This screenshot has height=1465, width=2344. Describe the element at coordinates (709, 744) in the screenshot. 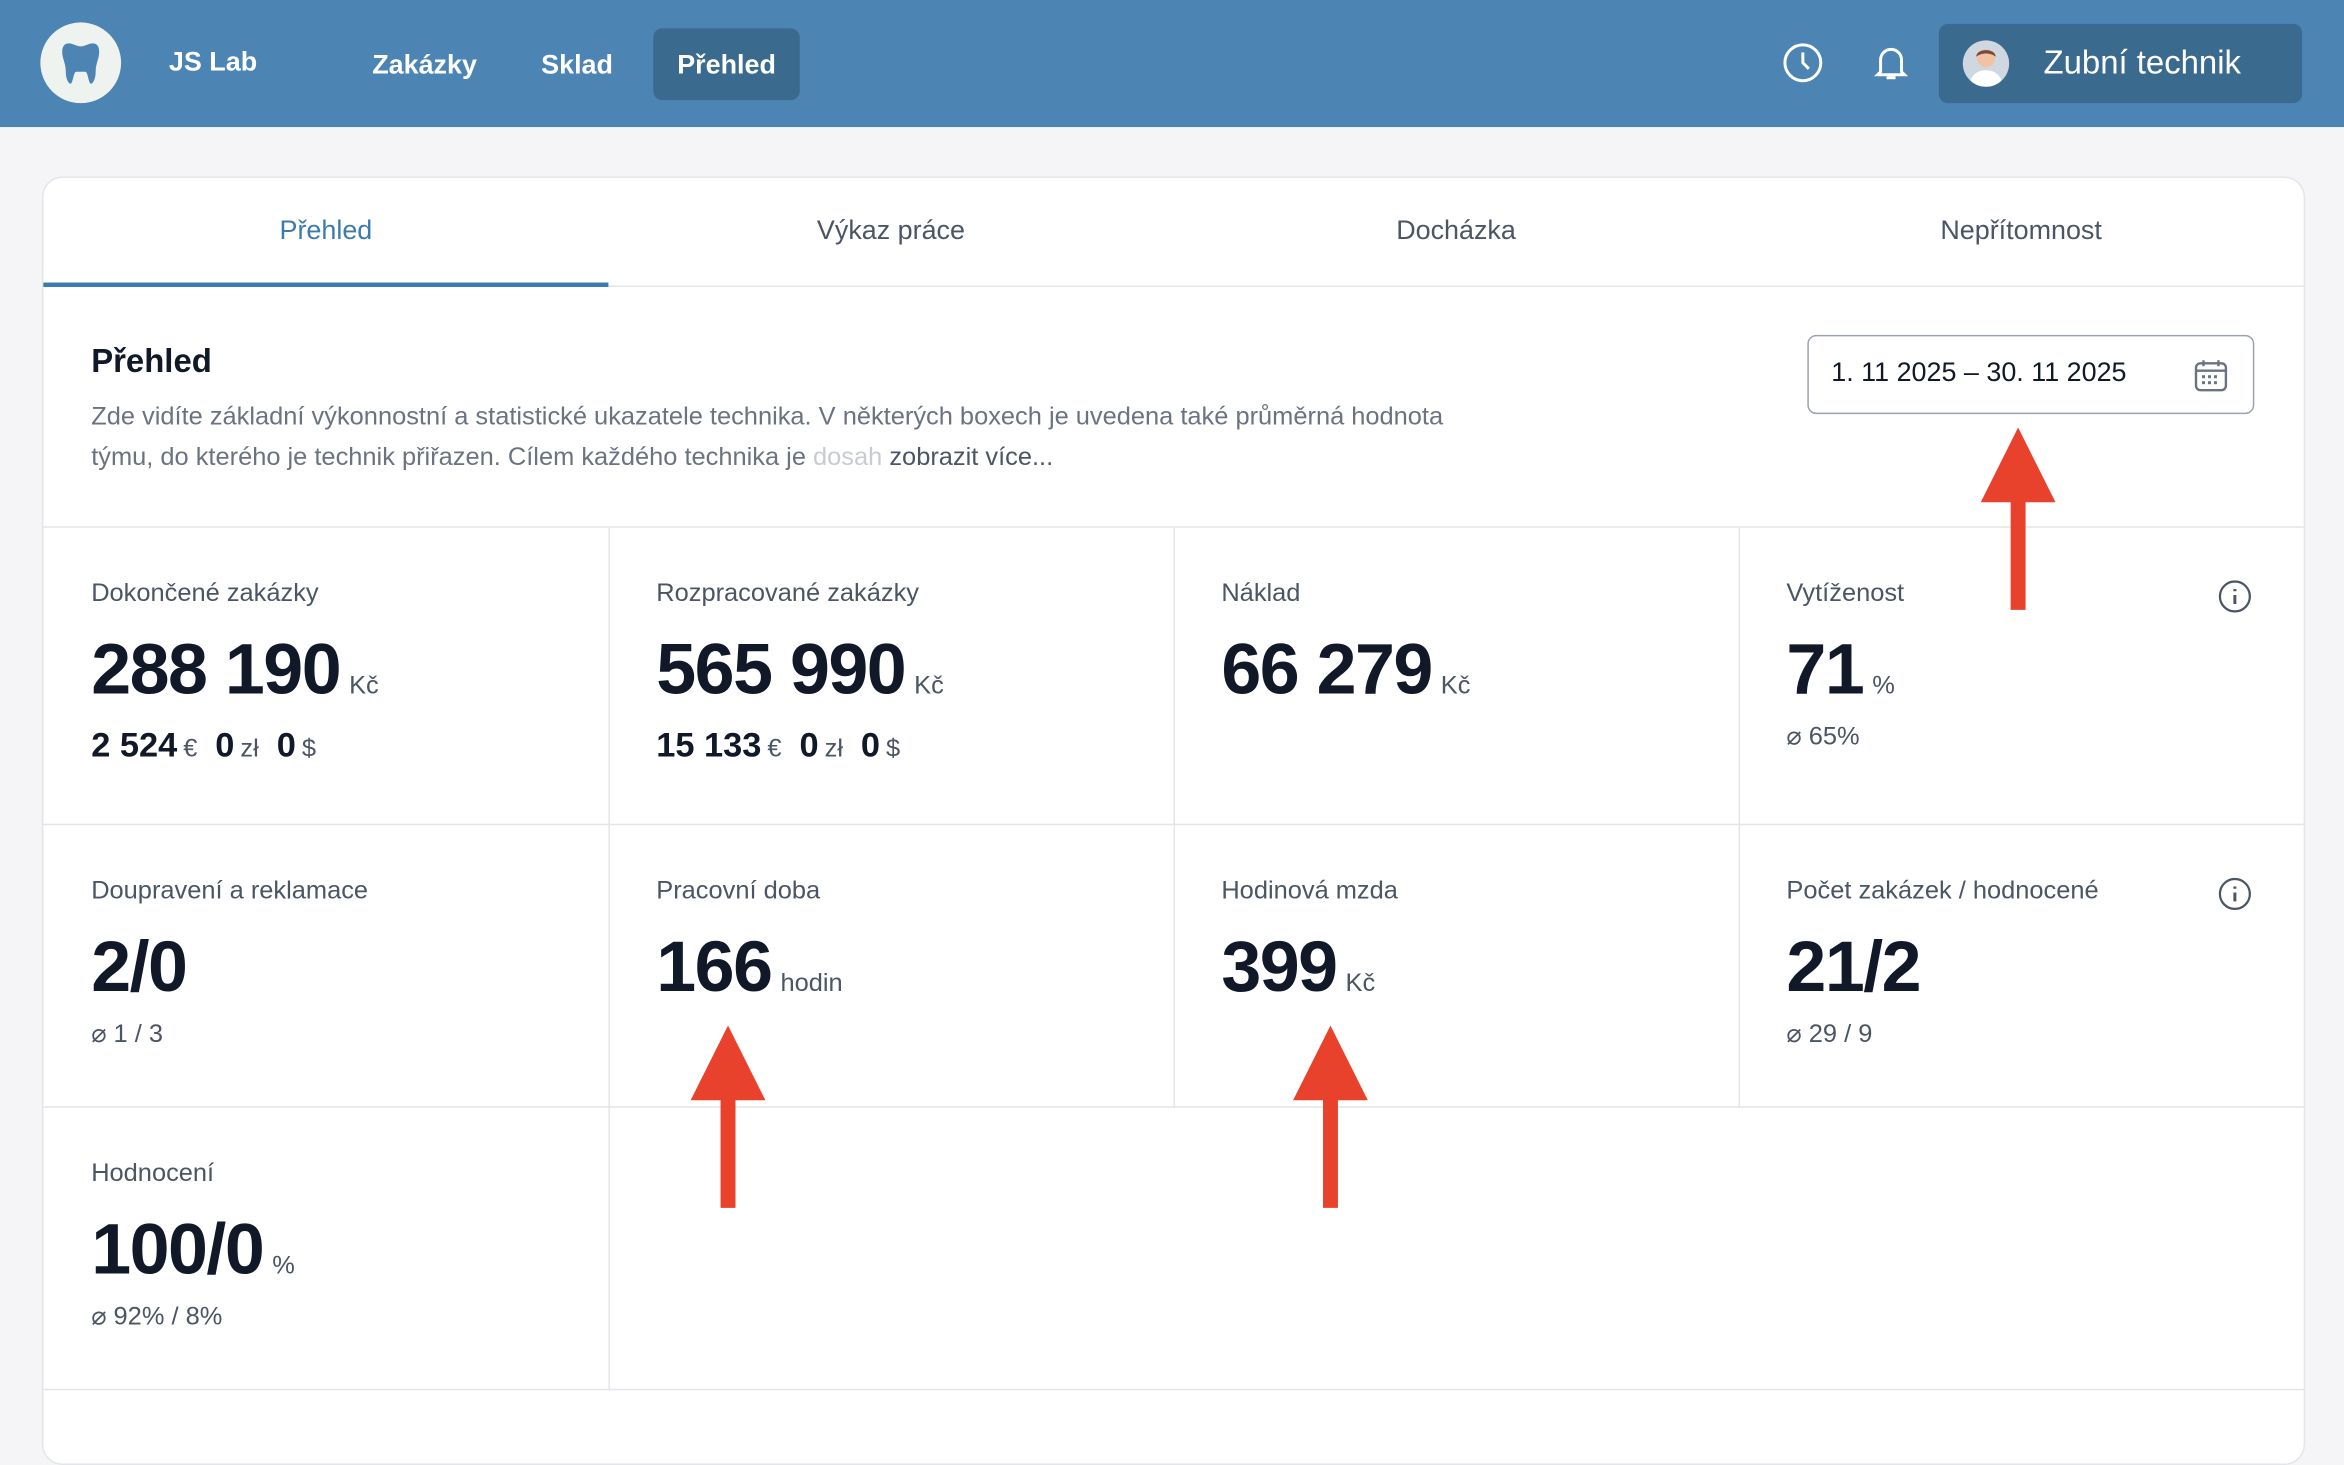

I see `eur-value: 15 133` at that location.